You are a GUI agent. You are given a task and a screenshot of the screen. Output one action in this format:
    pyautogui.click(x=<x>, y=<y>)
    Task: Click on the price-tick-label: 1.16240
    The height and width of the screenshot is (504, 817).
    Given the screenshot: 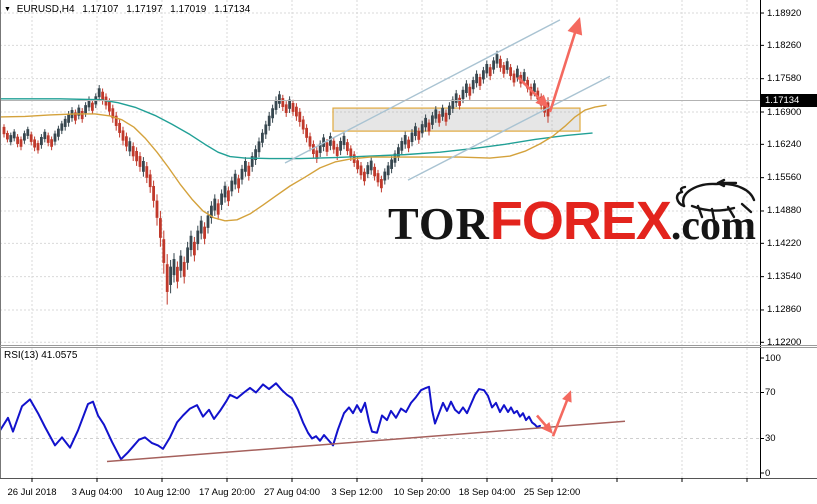 What is the action you would take?
    pyautogui.click(x=784, y=144)
    